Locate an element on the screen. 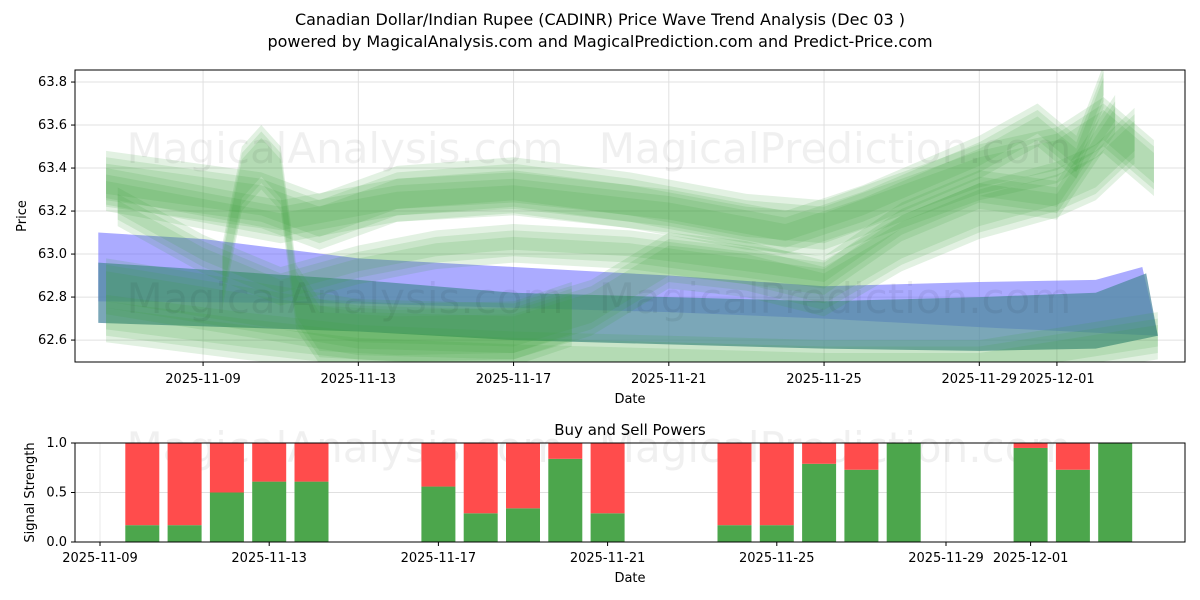 The height and width of the screenshot is (600, 1200). y-tick-label: 1.0 is located at coordinates (56, 443).